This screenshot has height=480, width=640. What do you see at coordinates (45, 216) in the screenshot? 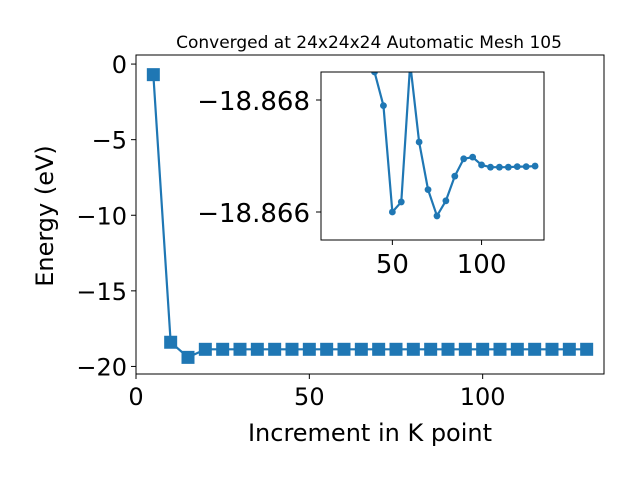
I see `y-axis-label: Energy (eV)` at bounding box center [45, 216].